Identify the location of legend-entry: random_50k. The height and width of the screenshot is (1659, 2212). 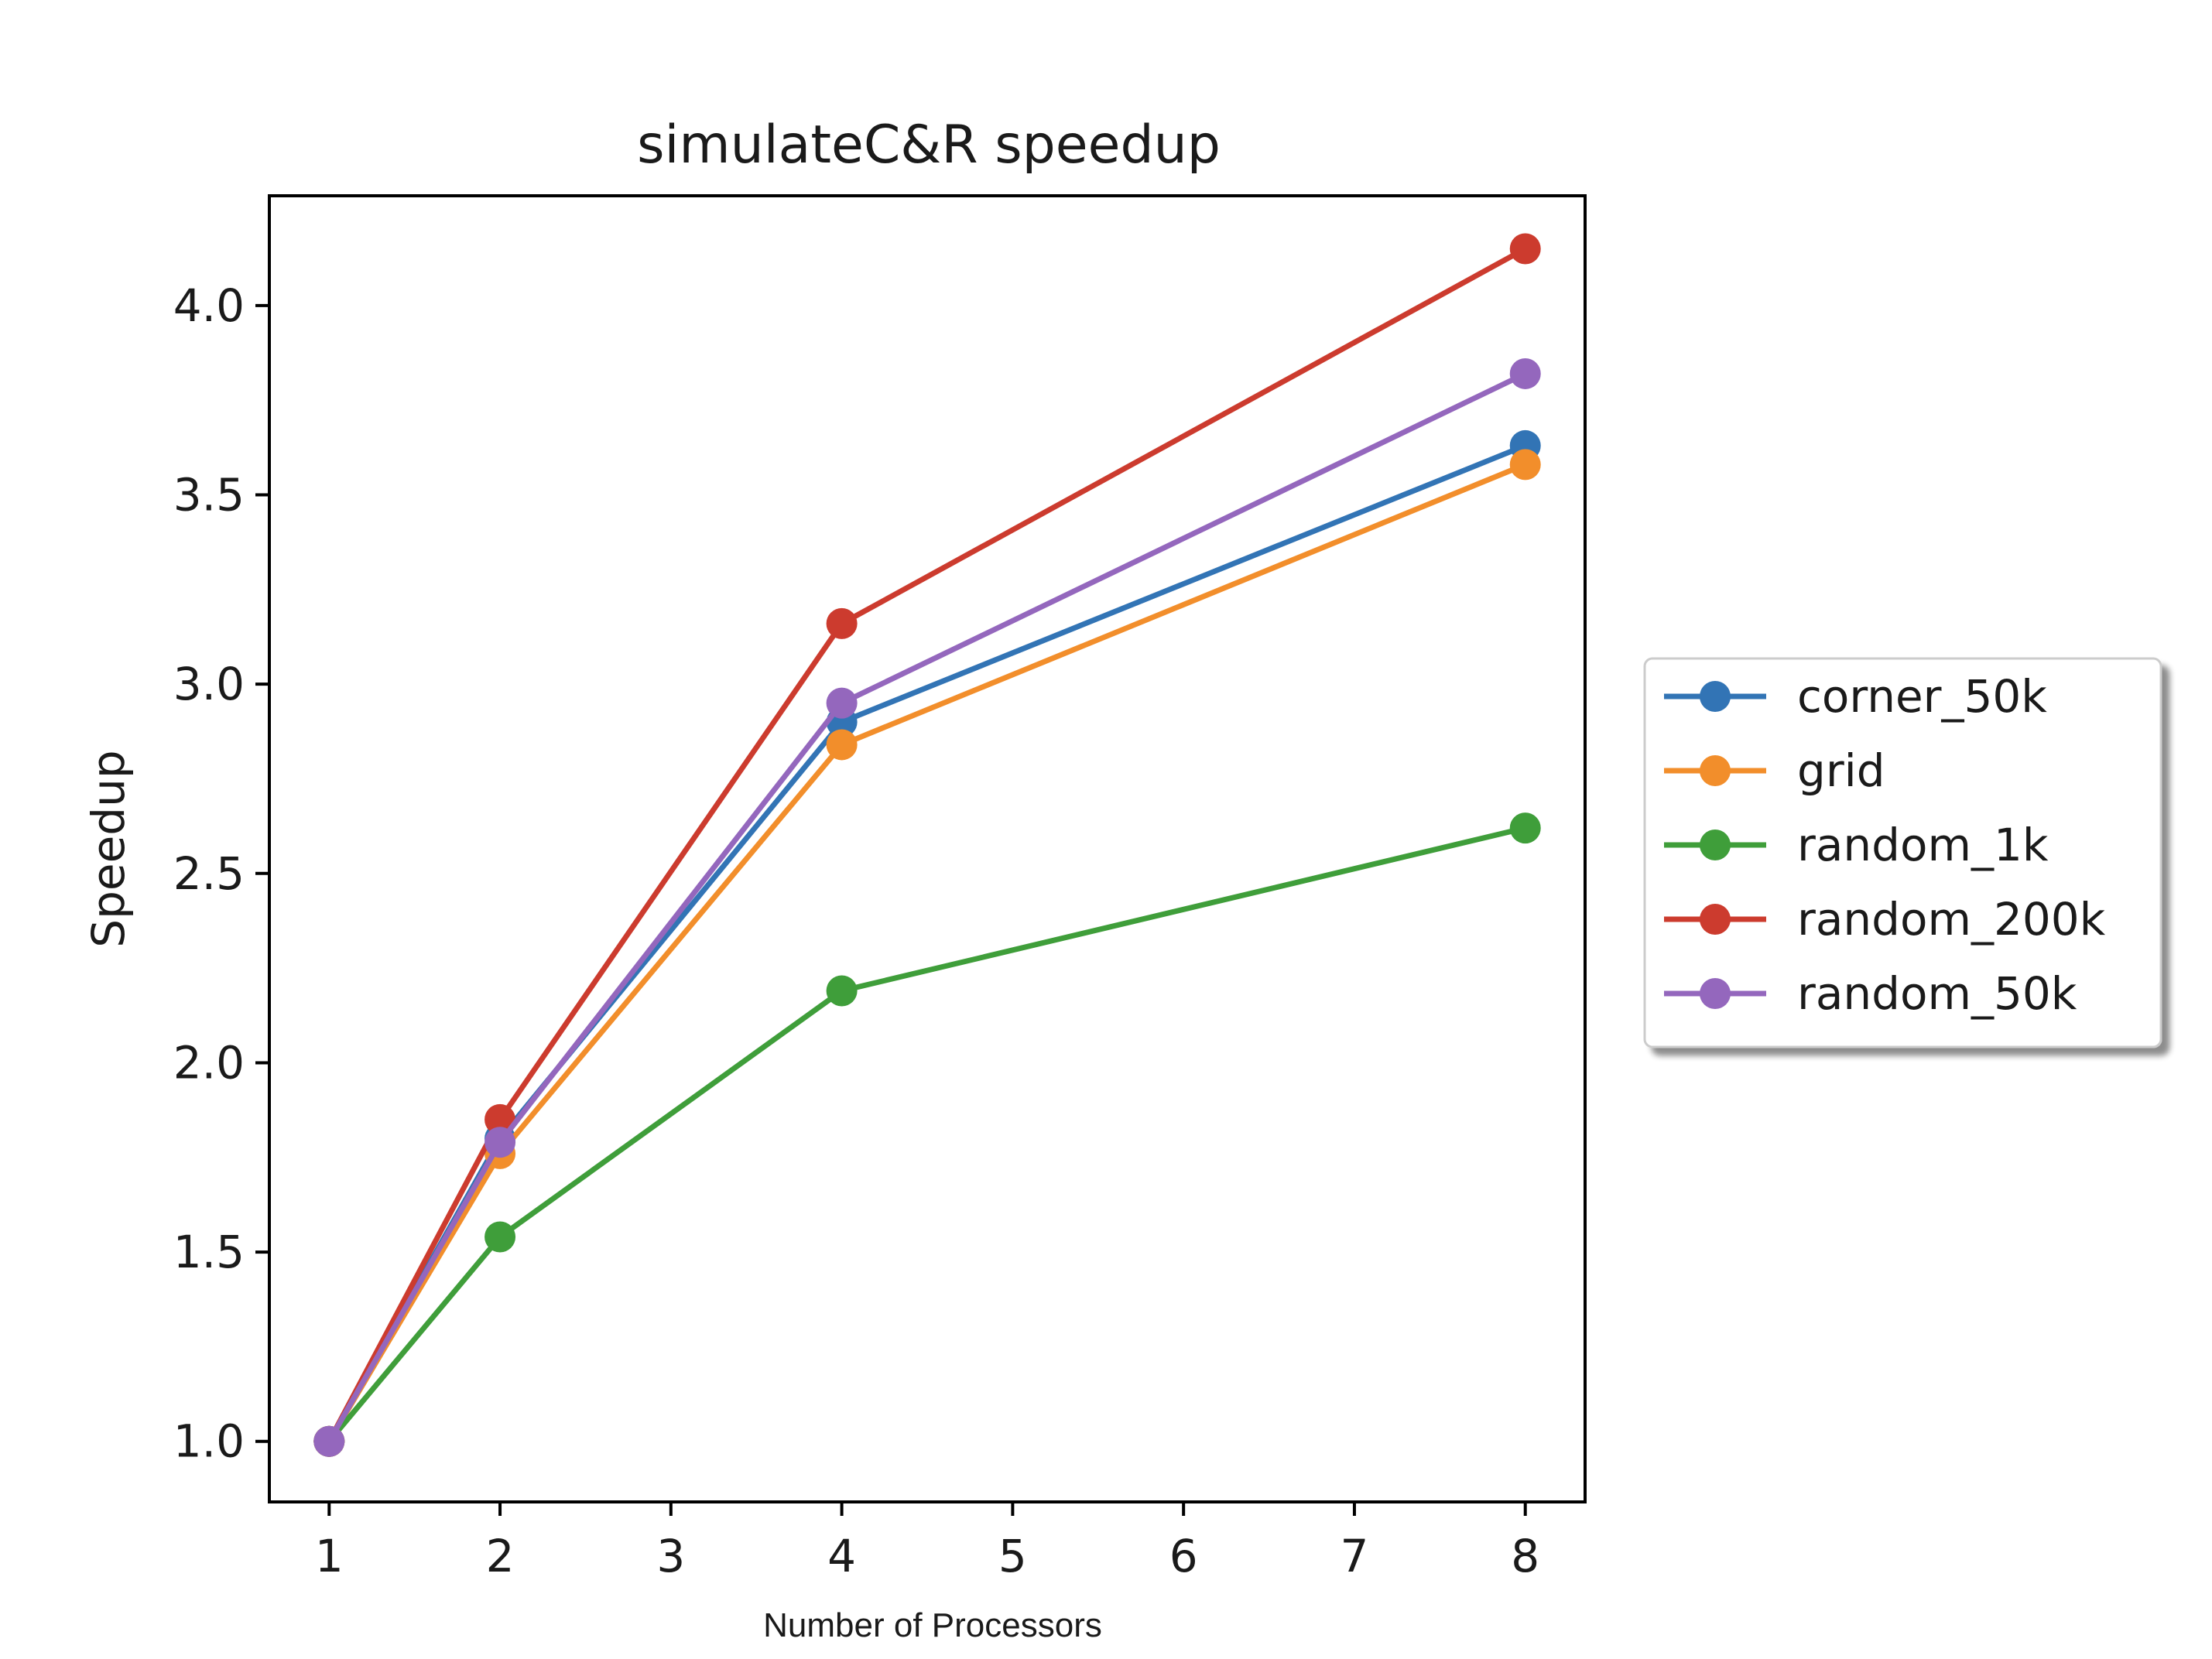
(1870, 993).